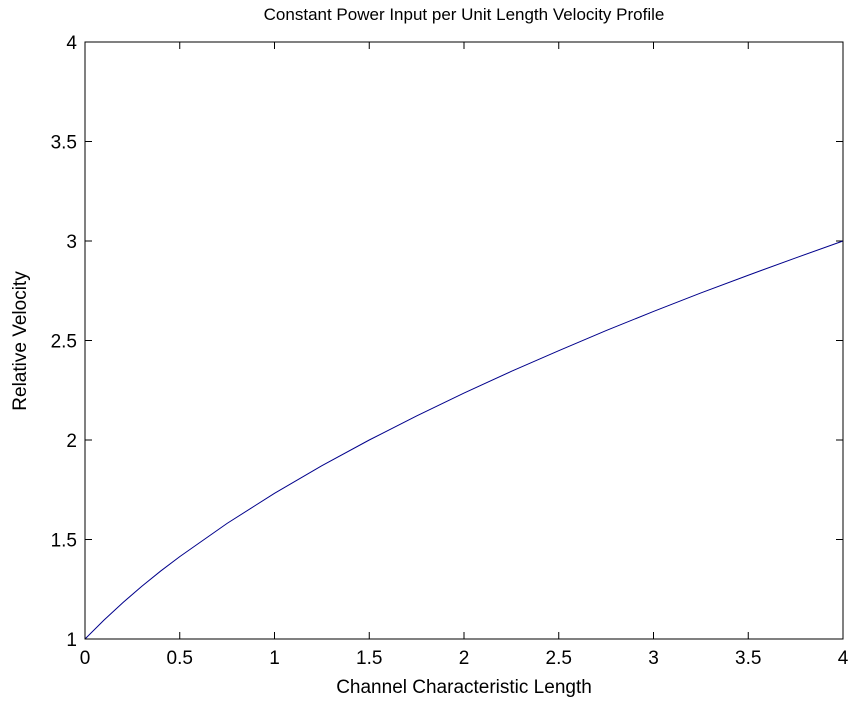 The width and height of the screenshot is (851, 703). I want to click on y-tick-label: 1.5, so click(64, 541).